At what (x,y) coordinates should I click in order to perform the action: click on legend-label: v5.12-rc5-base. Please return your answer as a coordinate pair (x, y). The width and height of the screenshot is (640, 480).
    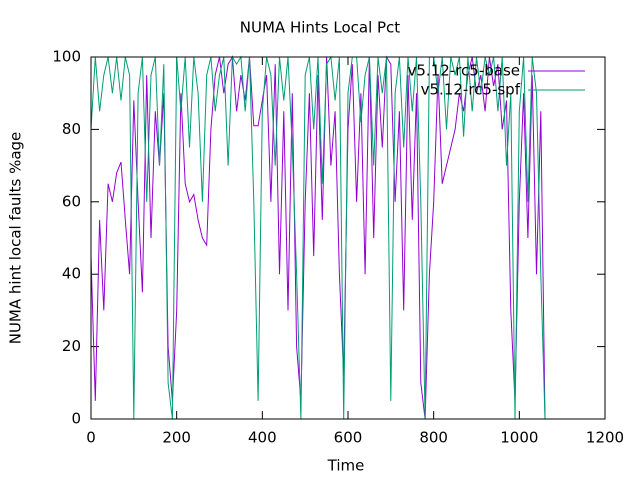
    Looking at the image, I should click on (464, 71).